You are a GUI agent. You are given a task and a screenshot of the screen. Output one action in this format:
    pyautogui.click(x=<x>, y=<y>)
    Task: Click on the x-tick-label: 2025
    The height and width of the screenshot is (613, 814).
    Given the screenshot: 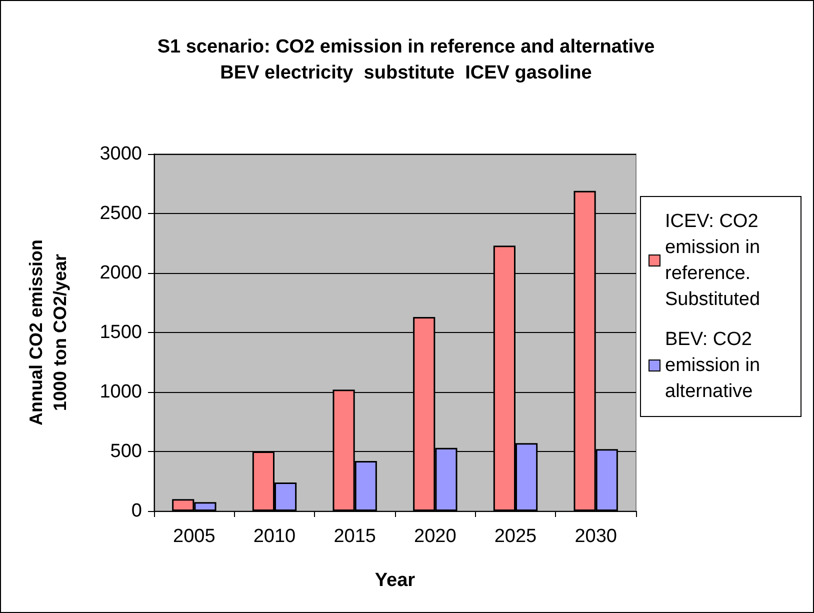 What is the action you would take?
    pyautogui.click(x=515, y=536)
    